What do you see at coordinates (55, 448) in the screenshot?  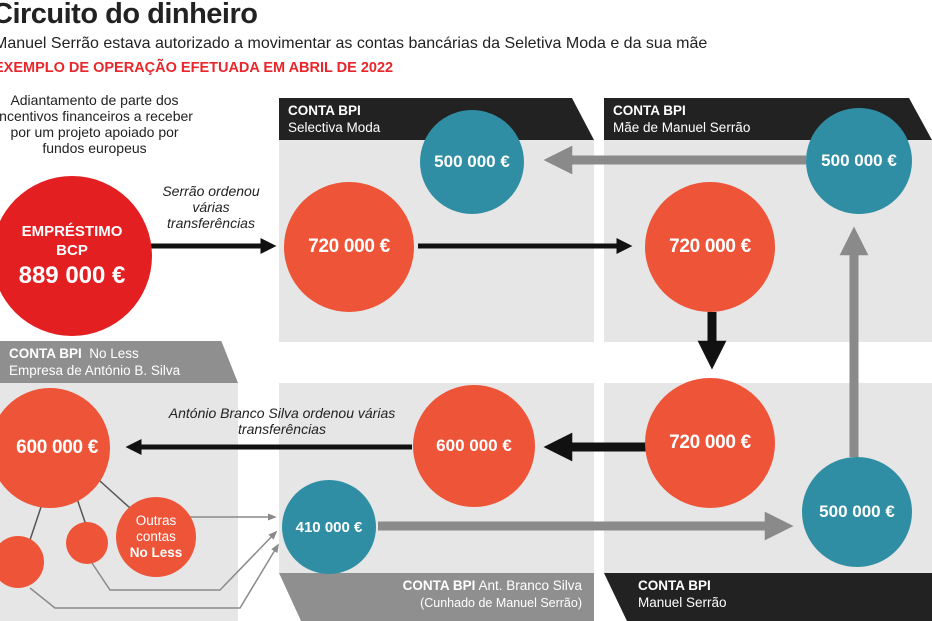 I see `amount-circle-noless-in: 600 000 €` at bounding box center [55, 448].